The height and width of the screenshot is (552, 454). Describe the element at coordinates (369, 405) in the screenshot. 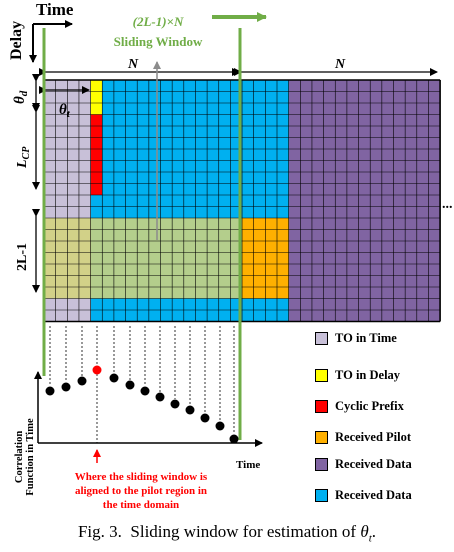

I see `legend-label: Cyclic Prefix` at that location.